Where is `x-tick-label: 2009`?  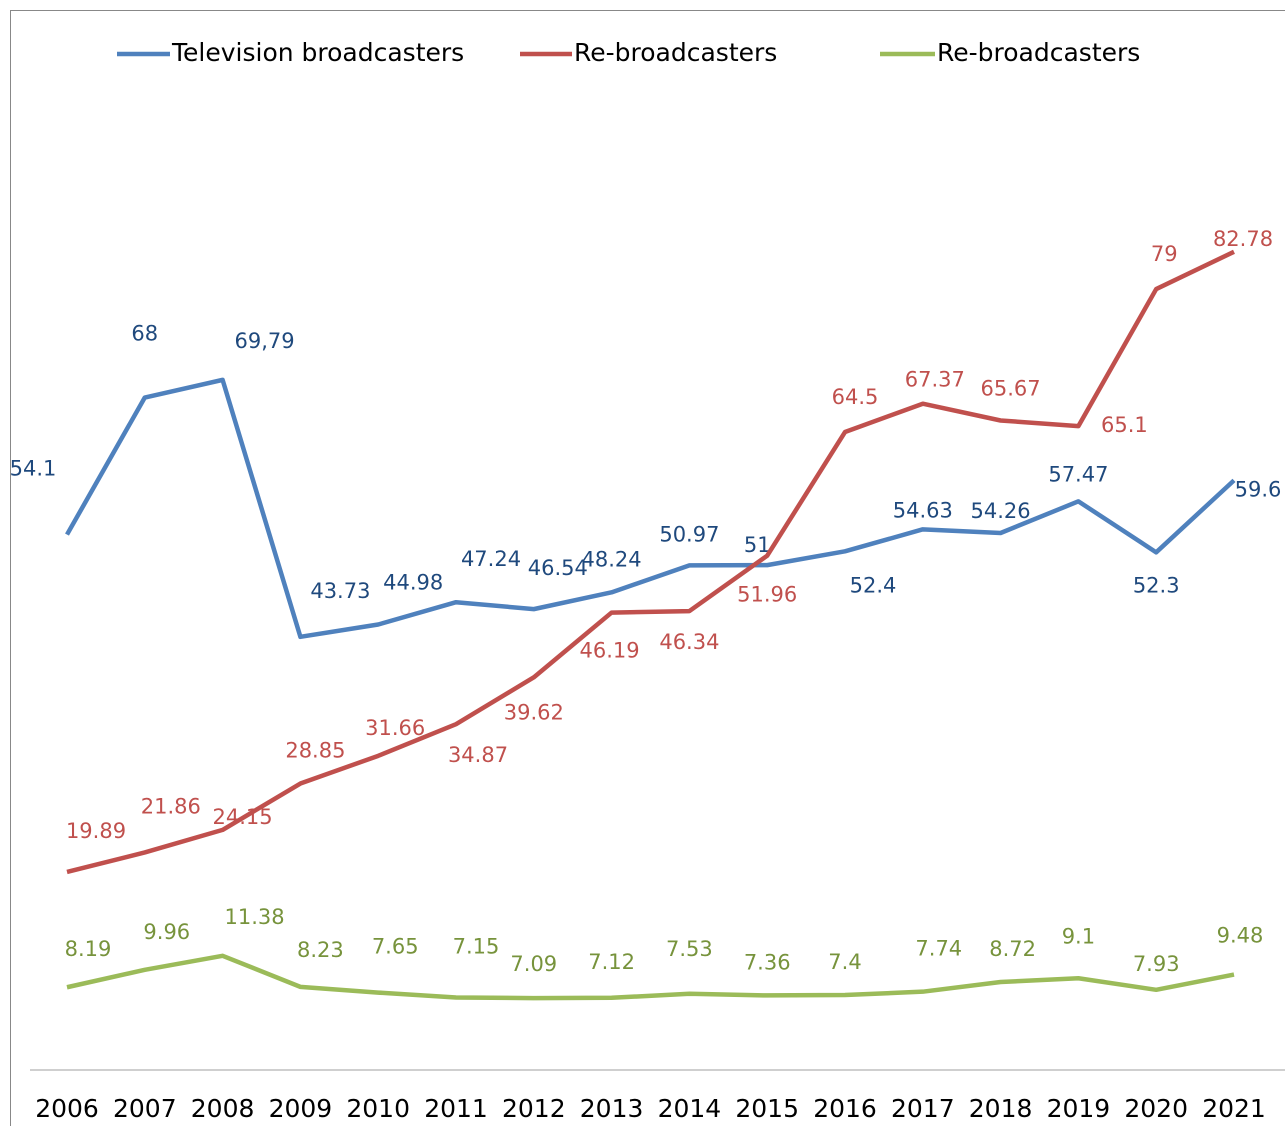
x-tick-label: 2009 is located at coordinates (301, 1108).